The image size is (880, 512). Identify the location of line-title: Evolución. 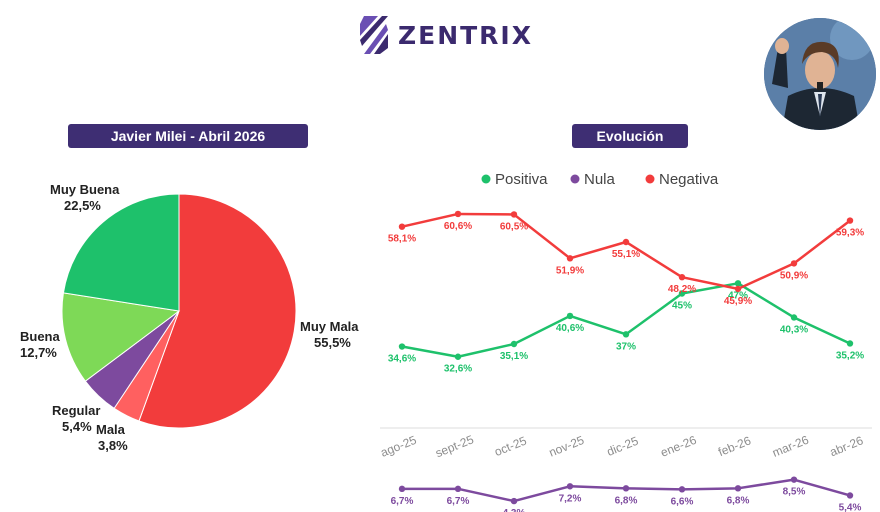
(630, 136).